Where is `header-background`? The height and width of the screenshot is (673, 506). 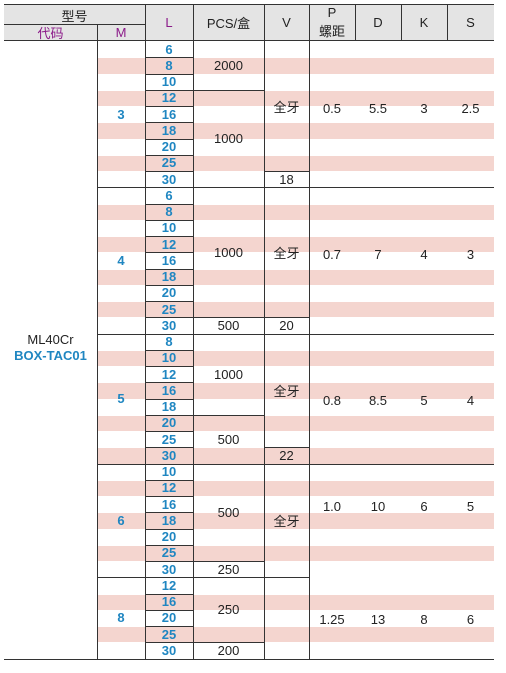
header-background is located at coordinates (249, 22).